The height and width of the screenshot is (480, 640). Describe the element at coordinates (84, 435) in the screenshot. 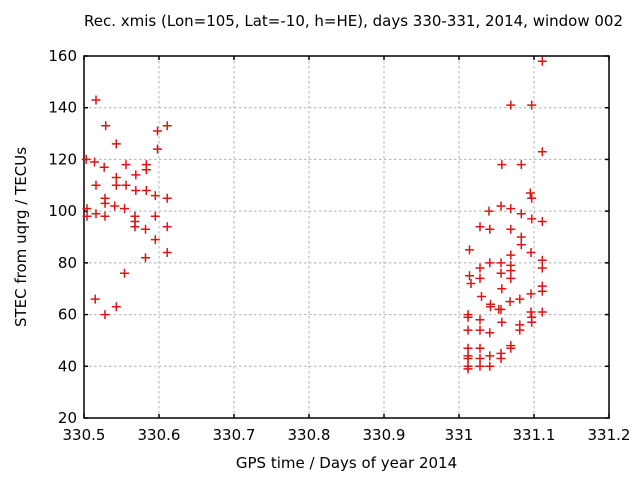

I see `x-tick-label: 330.5` at that location.